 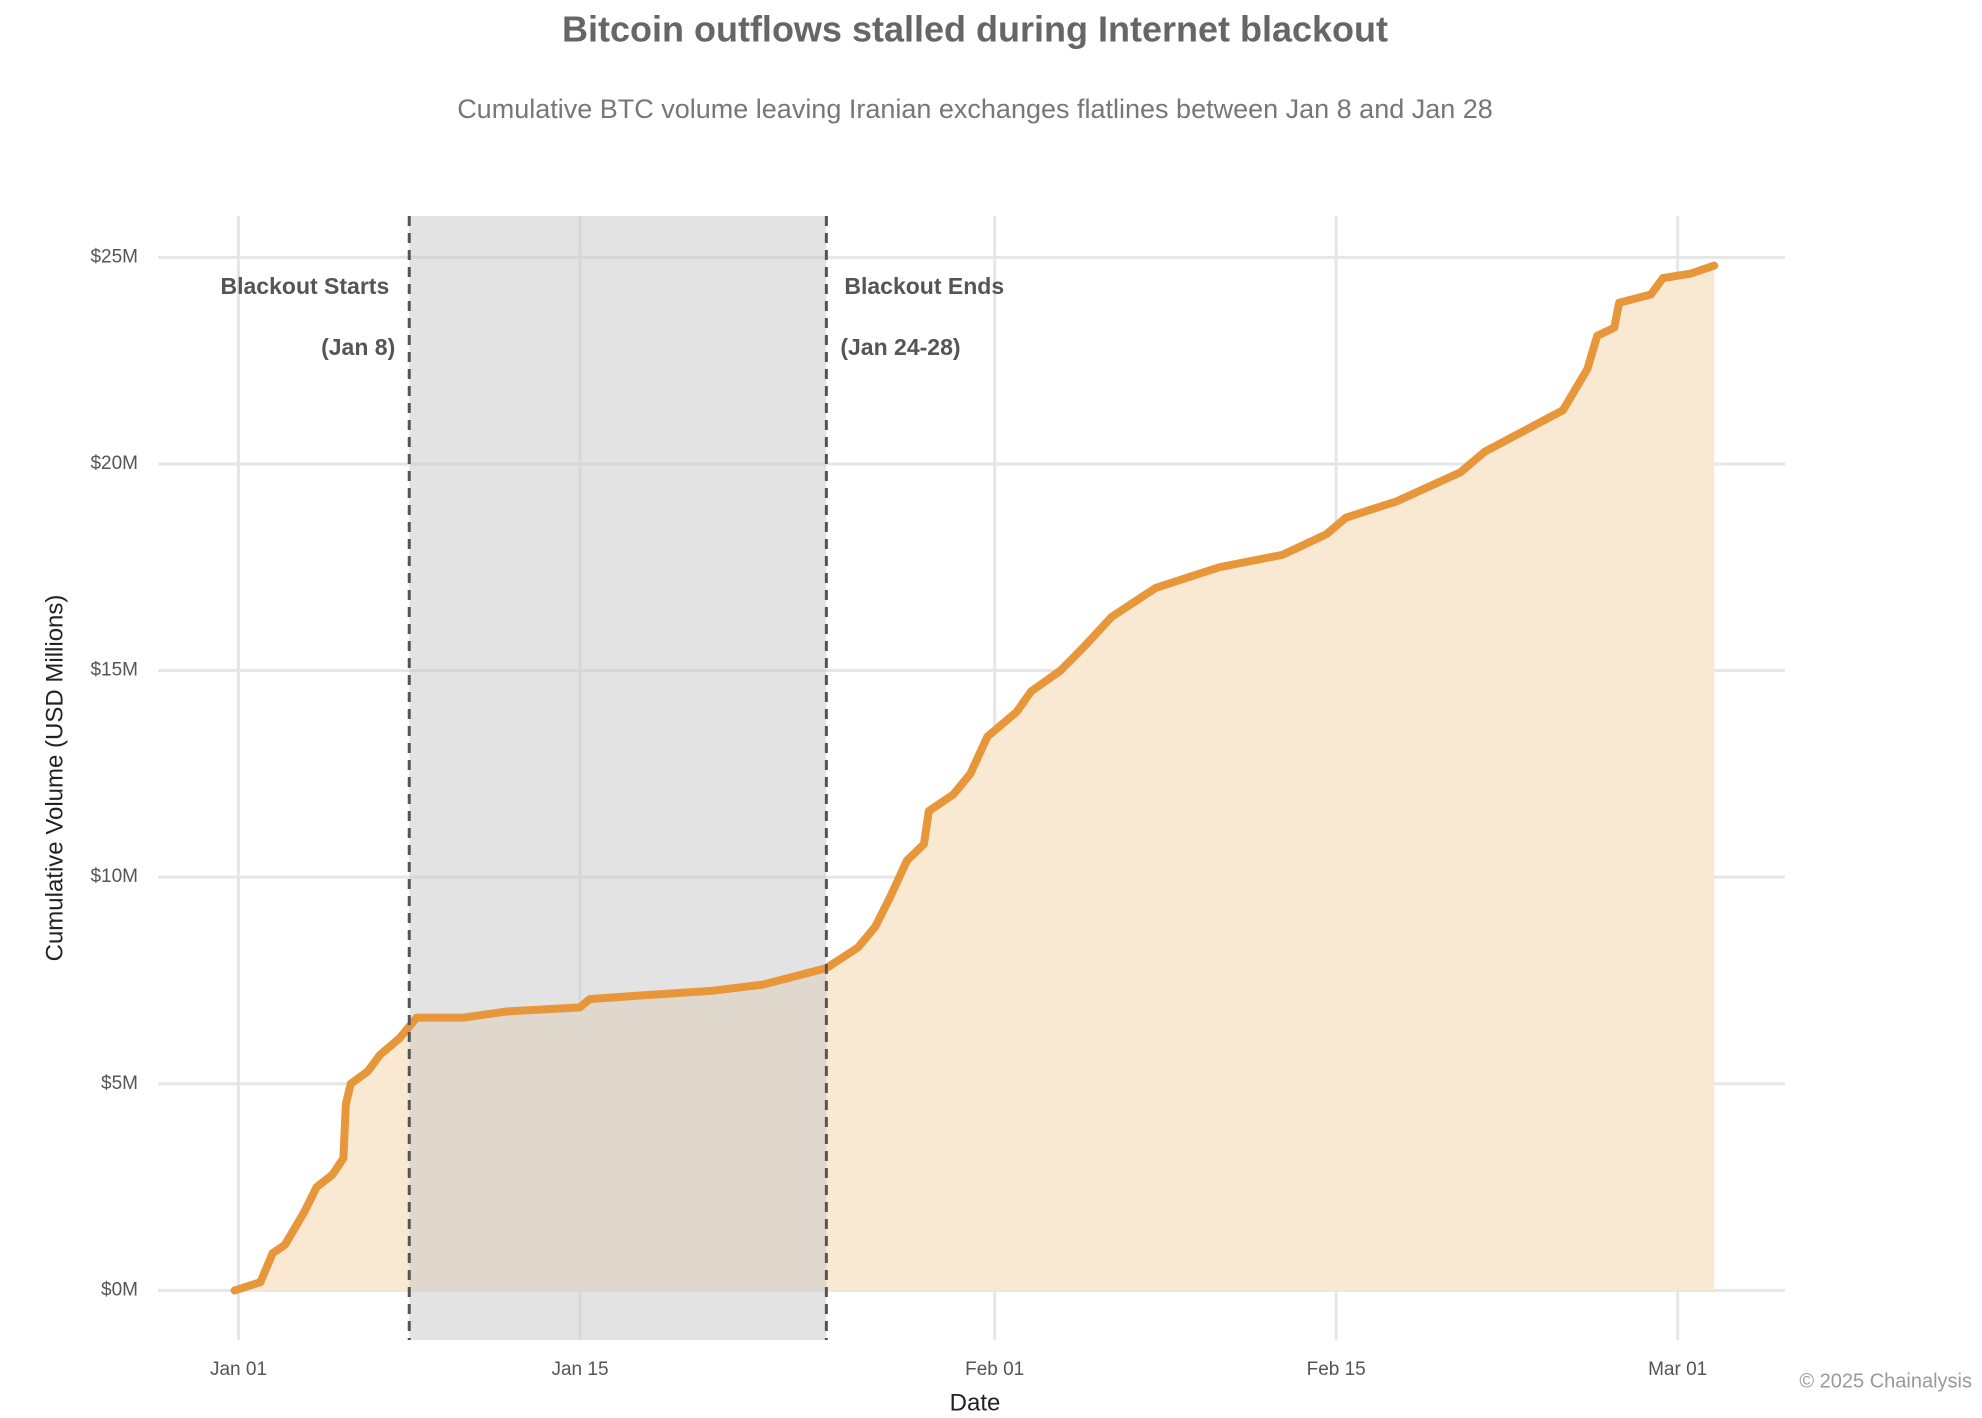 I want to click on annotation: Blackout Ends, so click(x=924, y=286).